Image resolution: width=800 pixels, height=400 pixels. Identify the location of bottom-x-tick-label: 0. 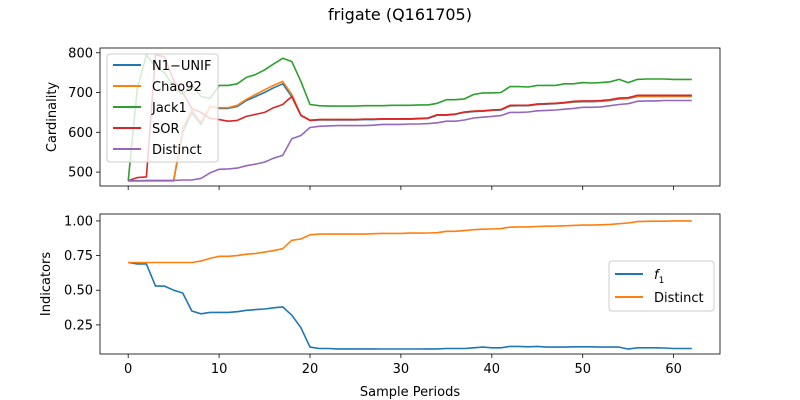
(128, 369).